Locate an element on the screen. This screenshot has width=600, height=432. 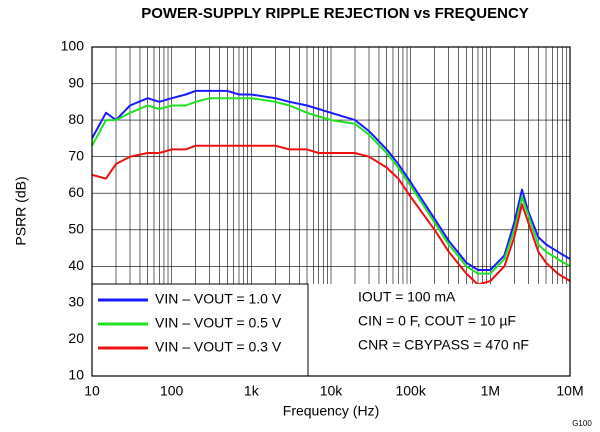
annotation: CIN = 0 F, COUT = 10 µF is located at coordinates (437, 321).